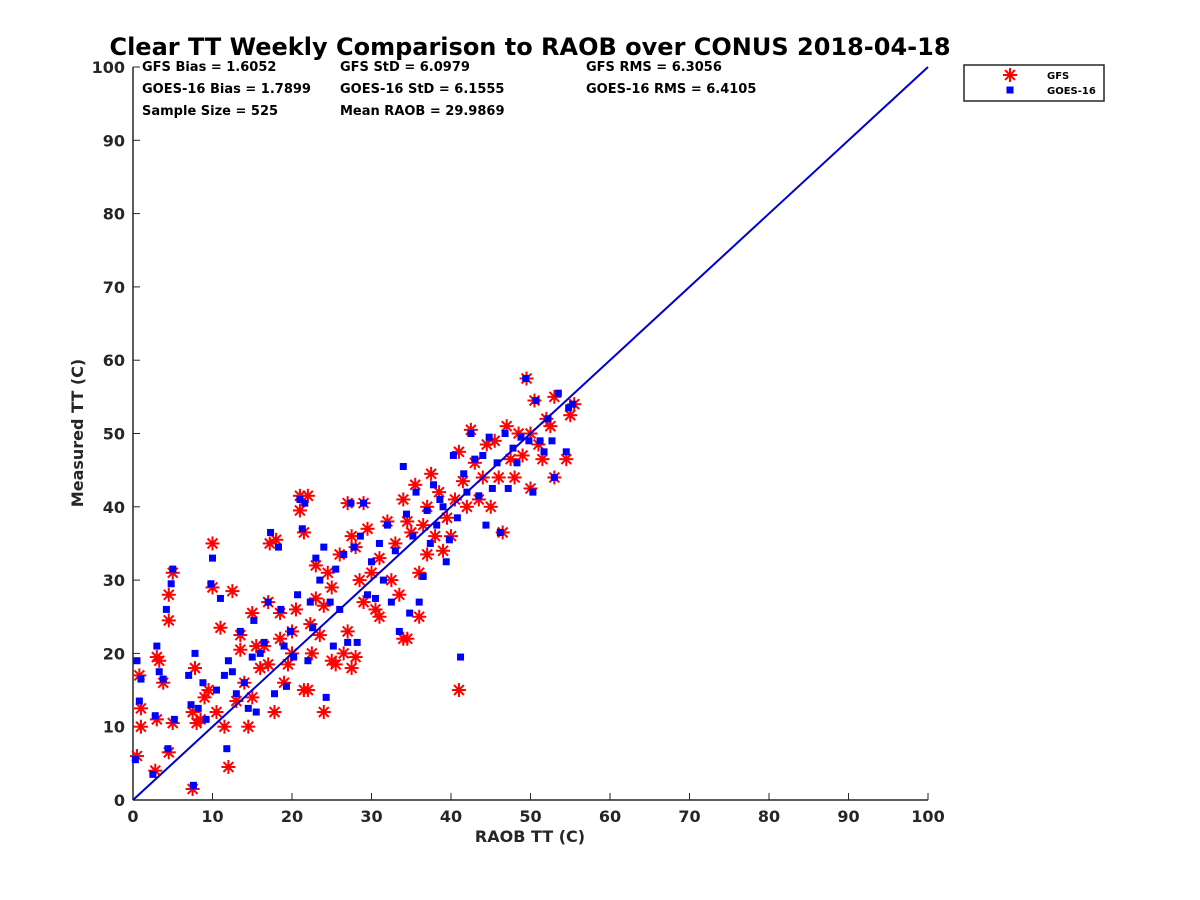  Describe the element at coordinates (405, 67) in the screenshot. I see `stat-gfs-std: GFS StD = 6.0979` at that location.